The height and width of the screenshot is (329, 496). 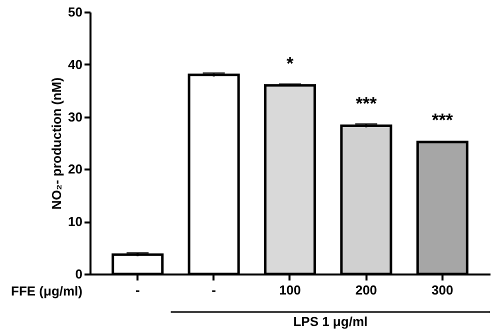 I want to click on y-tick-label: 40, so click(x=75, y=64).